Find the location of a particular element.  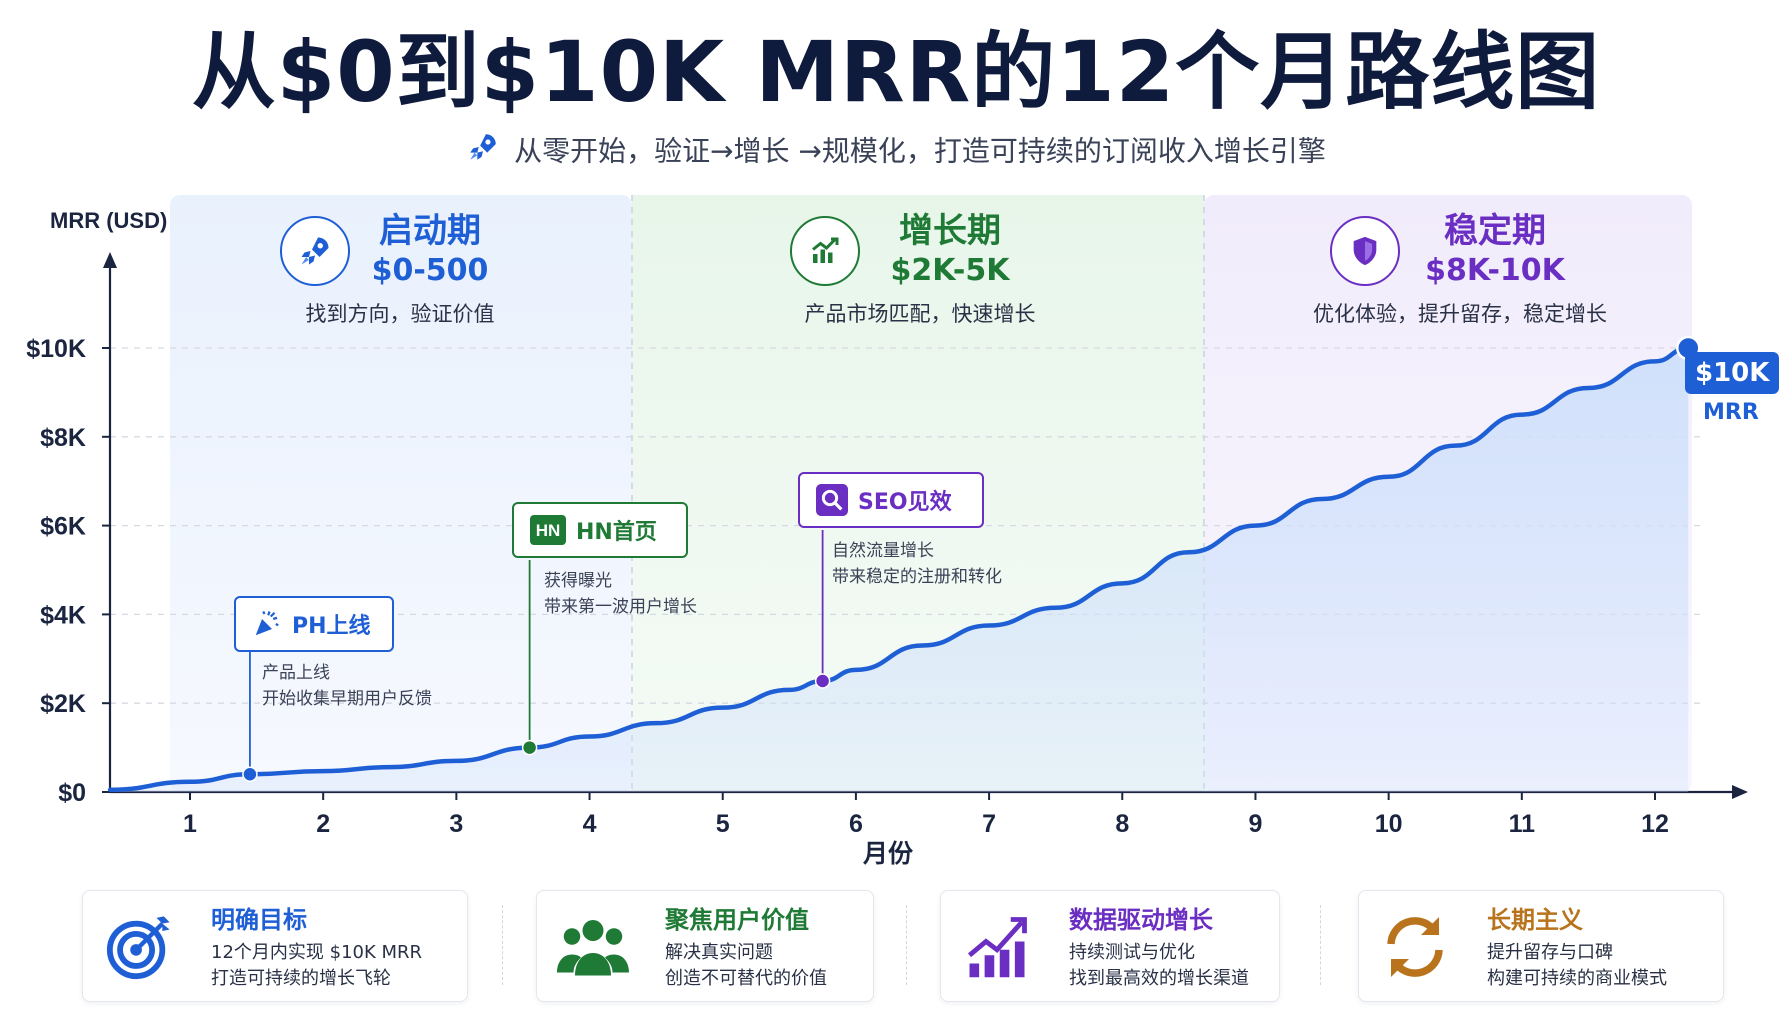

x-tick-label: 2 is located at coordinates (323, 824).